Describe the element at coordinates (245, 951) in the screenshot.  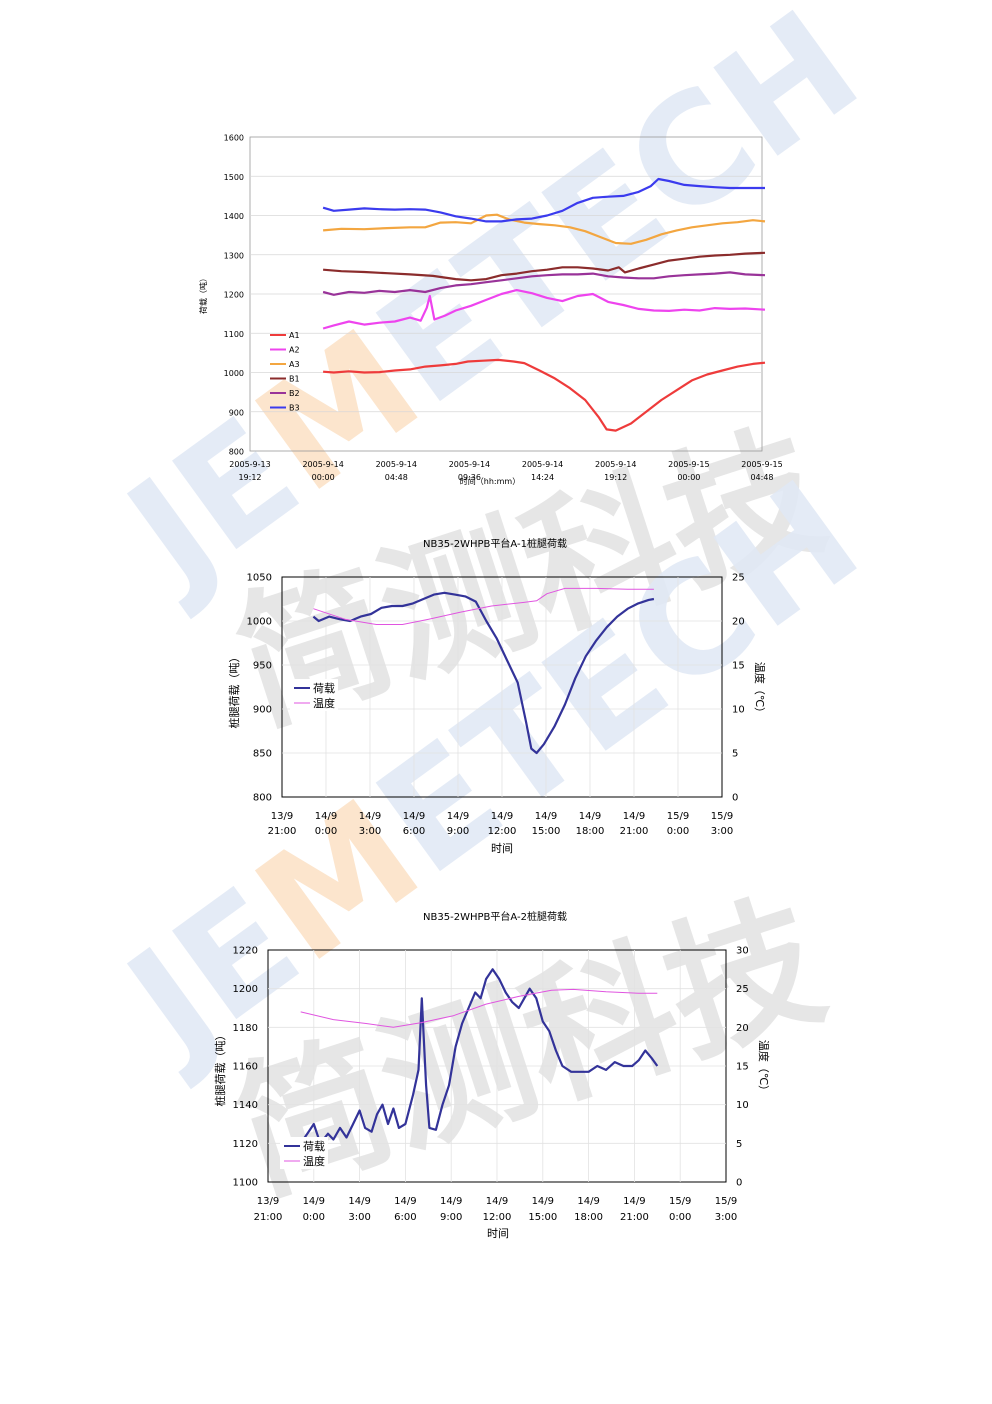
I see `y-tick-label: 1220` at that location.